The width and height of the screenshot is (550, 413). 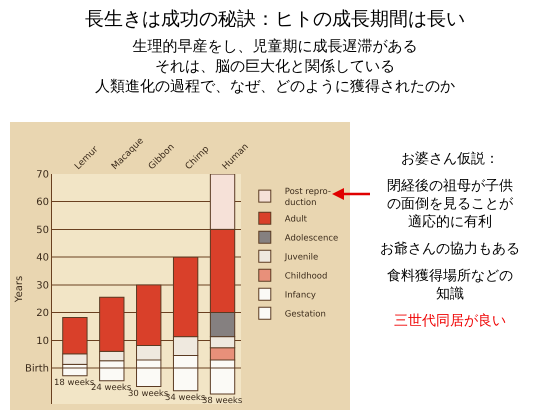 I want to click on text: 人類進化の過程で、なぜ、どのように獲得されたのか, so click(x=275, y=86).